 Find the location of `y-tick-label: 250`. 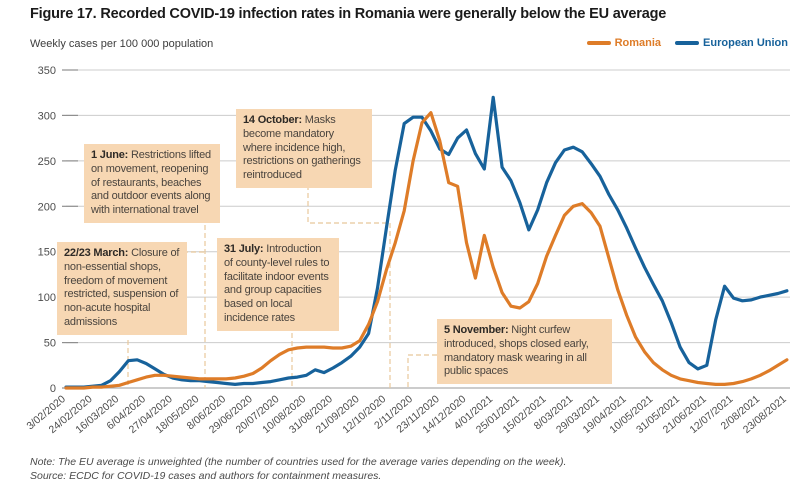

y-tick-label: 250 is located at coordinates (47, 162).